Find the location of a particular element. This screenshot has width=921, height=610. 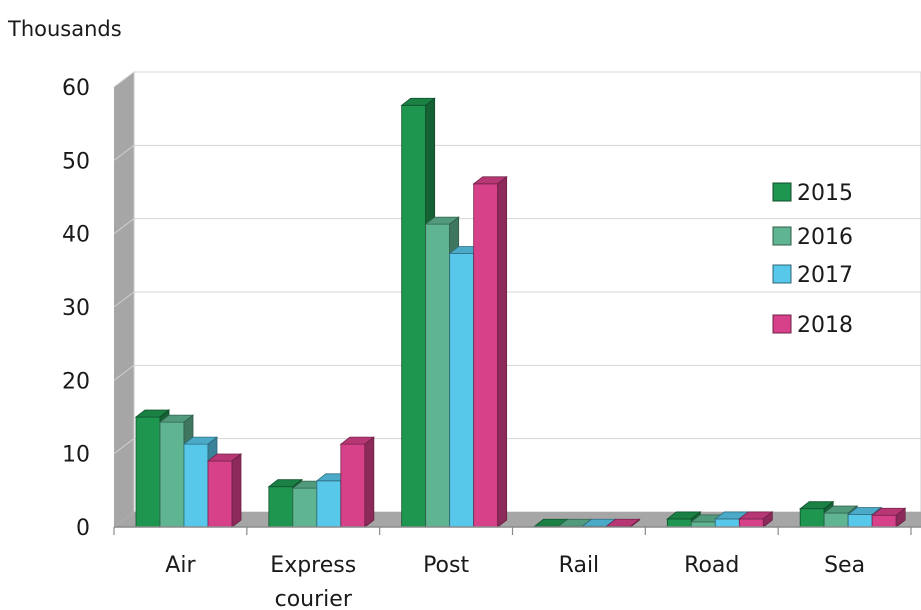

y-tick-label: 60 is located at coordinates (76, 88).